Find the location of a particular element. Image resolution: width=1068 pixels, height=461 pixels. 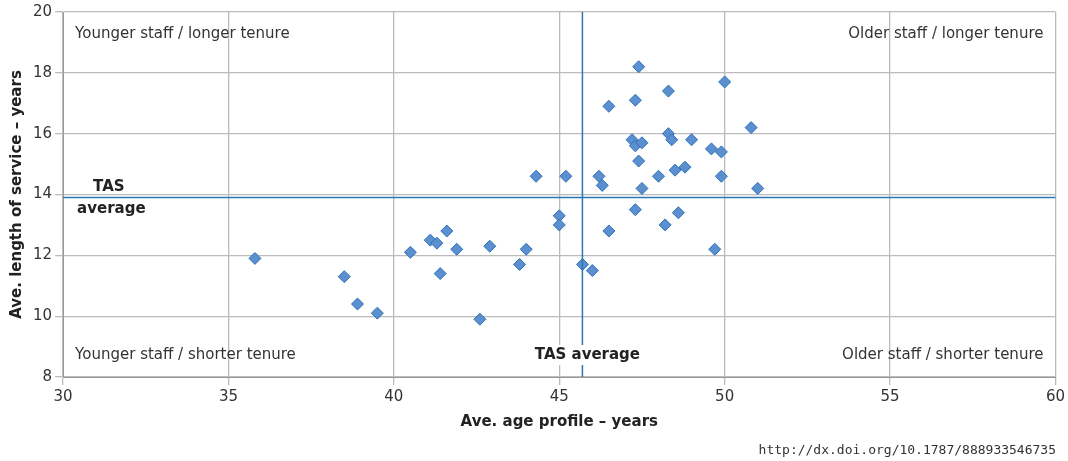

y-tick-label: 10 is located at coordinates (42, 315).